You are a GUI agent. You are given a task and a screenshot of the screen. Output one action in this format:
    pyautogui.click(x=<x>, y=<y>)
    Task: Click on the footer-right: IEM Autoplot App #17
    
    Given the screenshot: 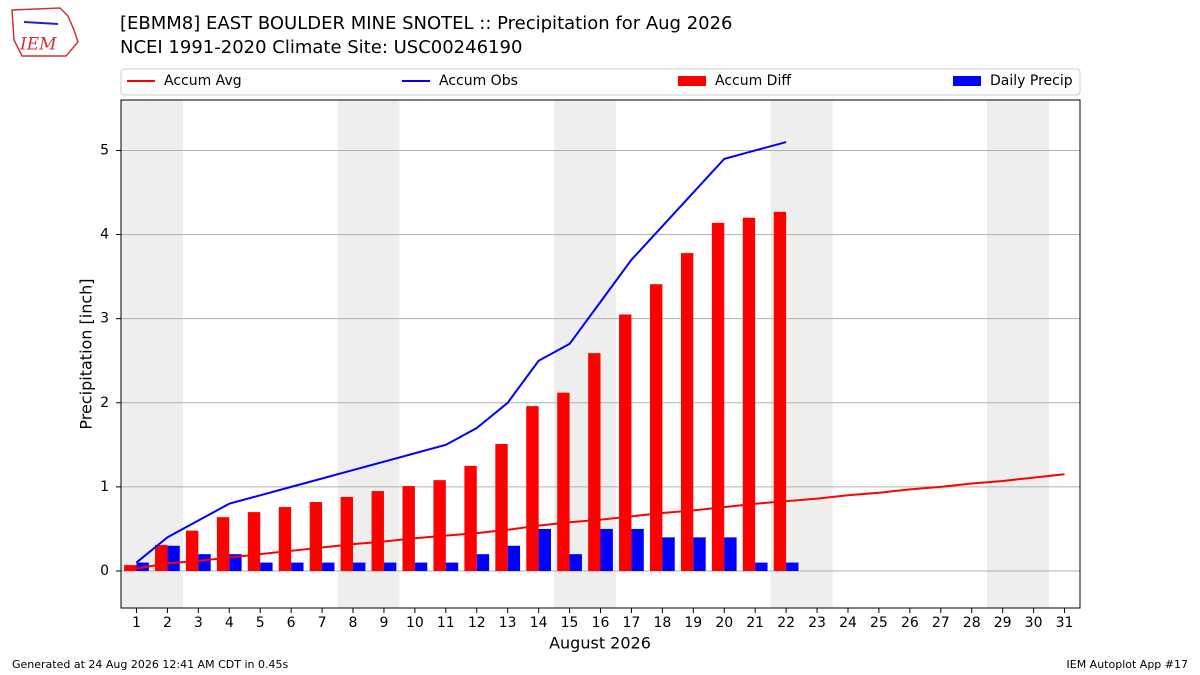 What is the action you would take?
    pyautogui.click(x=1128, y=664)
    